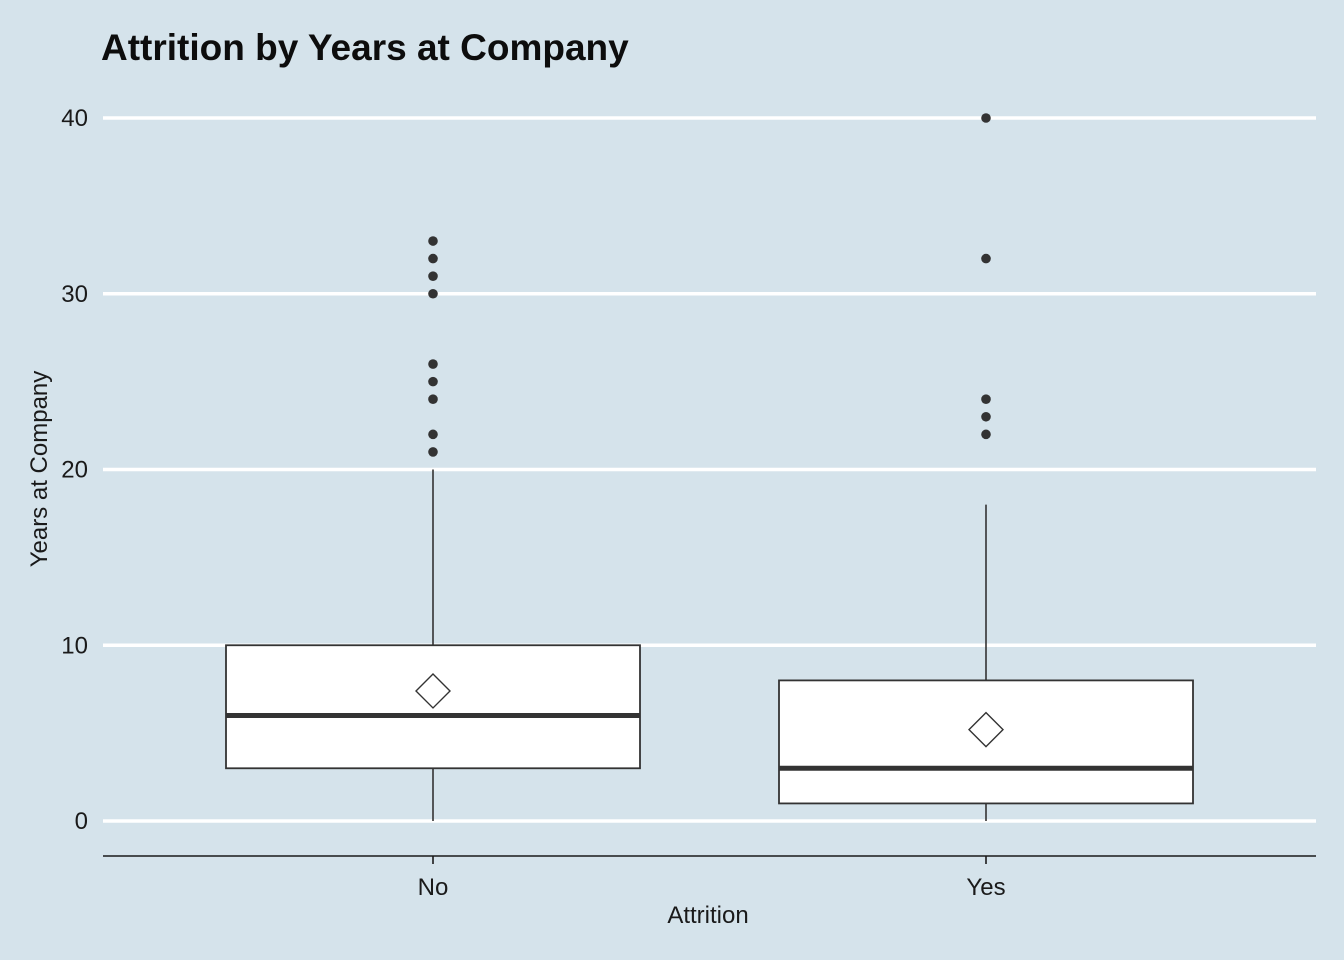  What do you see at coordinates (707, 915) in the screenshot?
I see `x-axis-label: Attrition` at bounding box center [707, 915].